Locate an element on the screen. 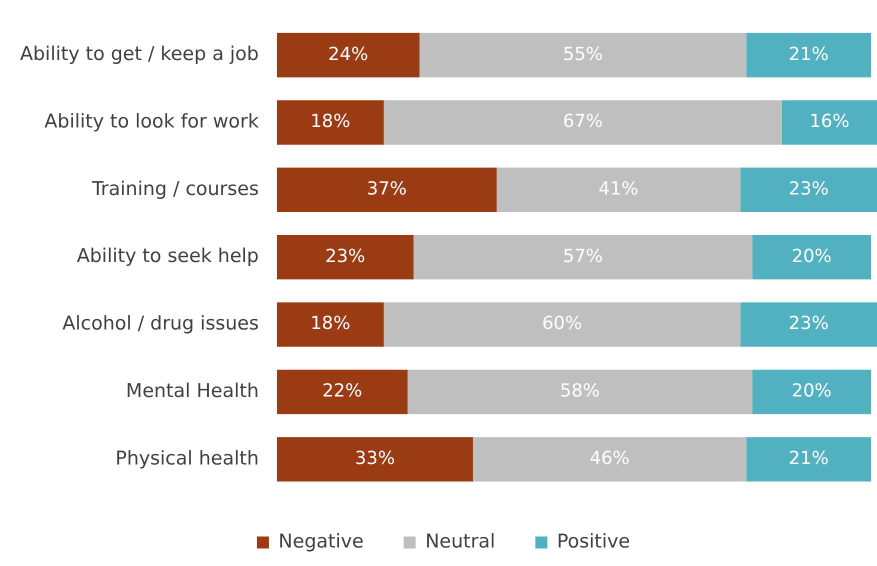  legend-label: Positive is located at coordinates (593, 541).